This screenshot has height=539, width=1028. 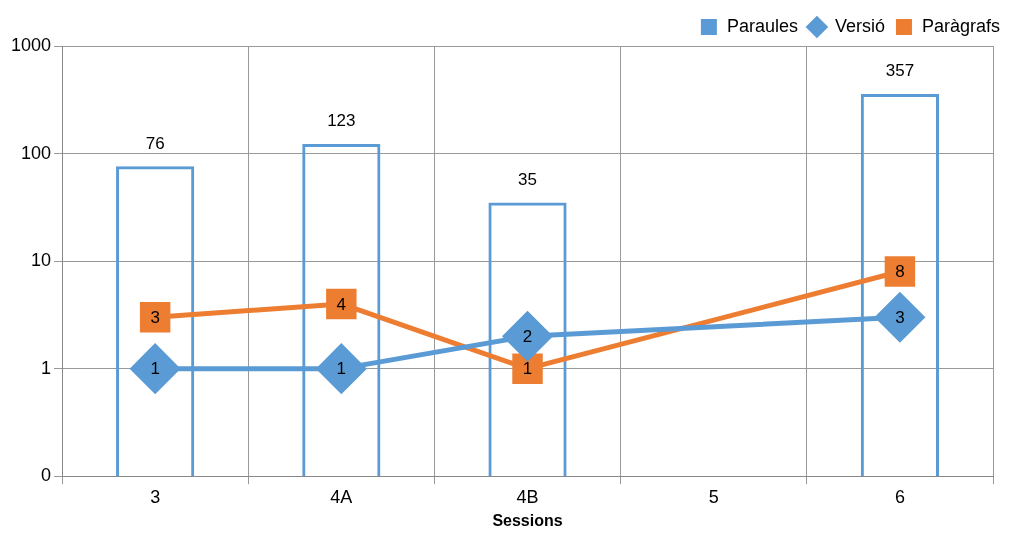 I want to click on x-tick-label: 5, so click(x=713, y=496).